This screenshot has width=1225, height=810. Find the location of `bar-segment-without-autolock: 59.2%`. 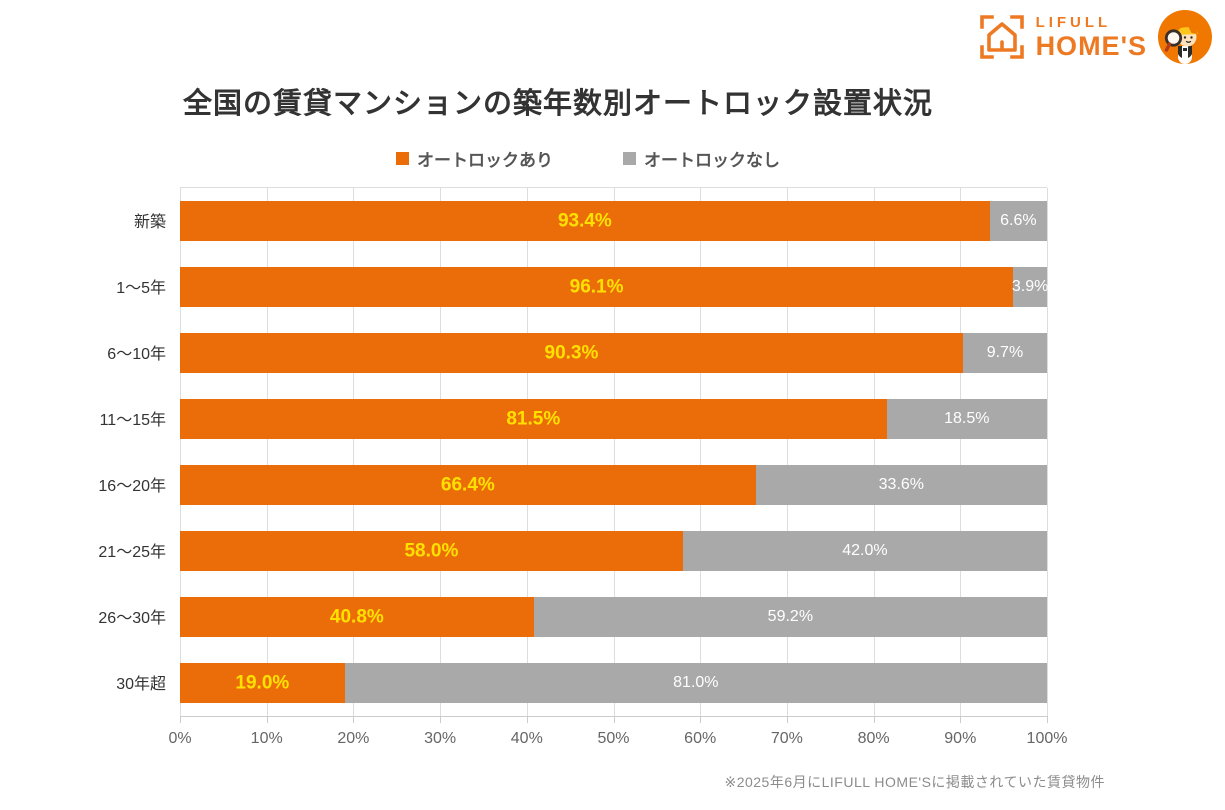

bar-segment-without-autolock: 59.2% is located at coordinates (790, 617).